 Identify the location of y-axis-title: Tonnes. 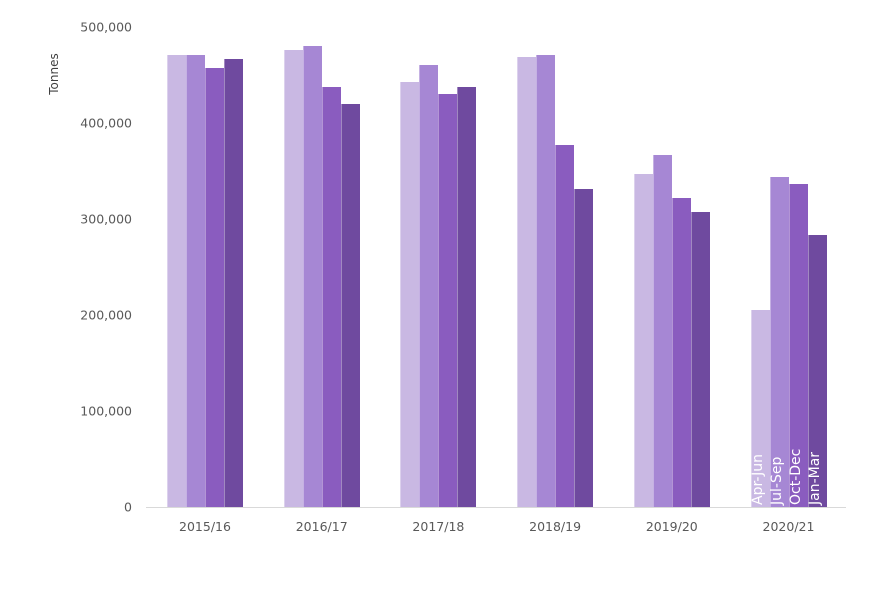
(54, 74).